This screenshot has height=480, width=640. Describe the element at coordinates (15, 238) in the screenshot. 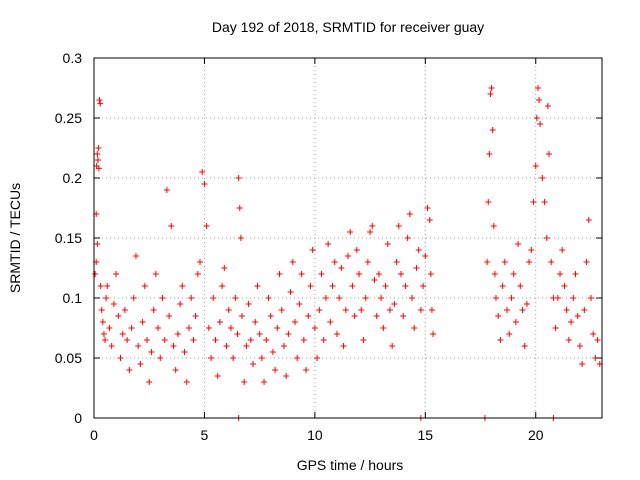

I see `y-axis-label: SRMTID / TECUs` at that location.